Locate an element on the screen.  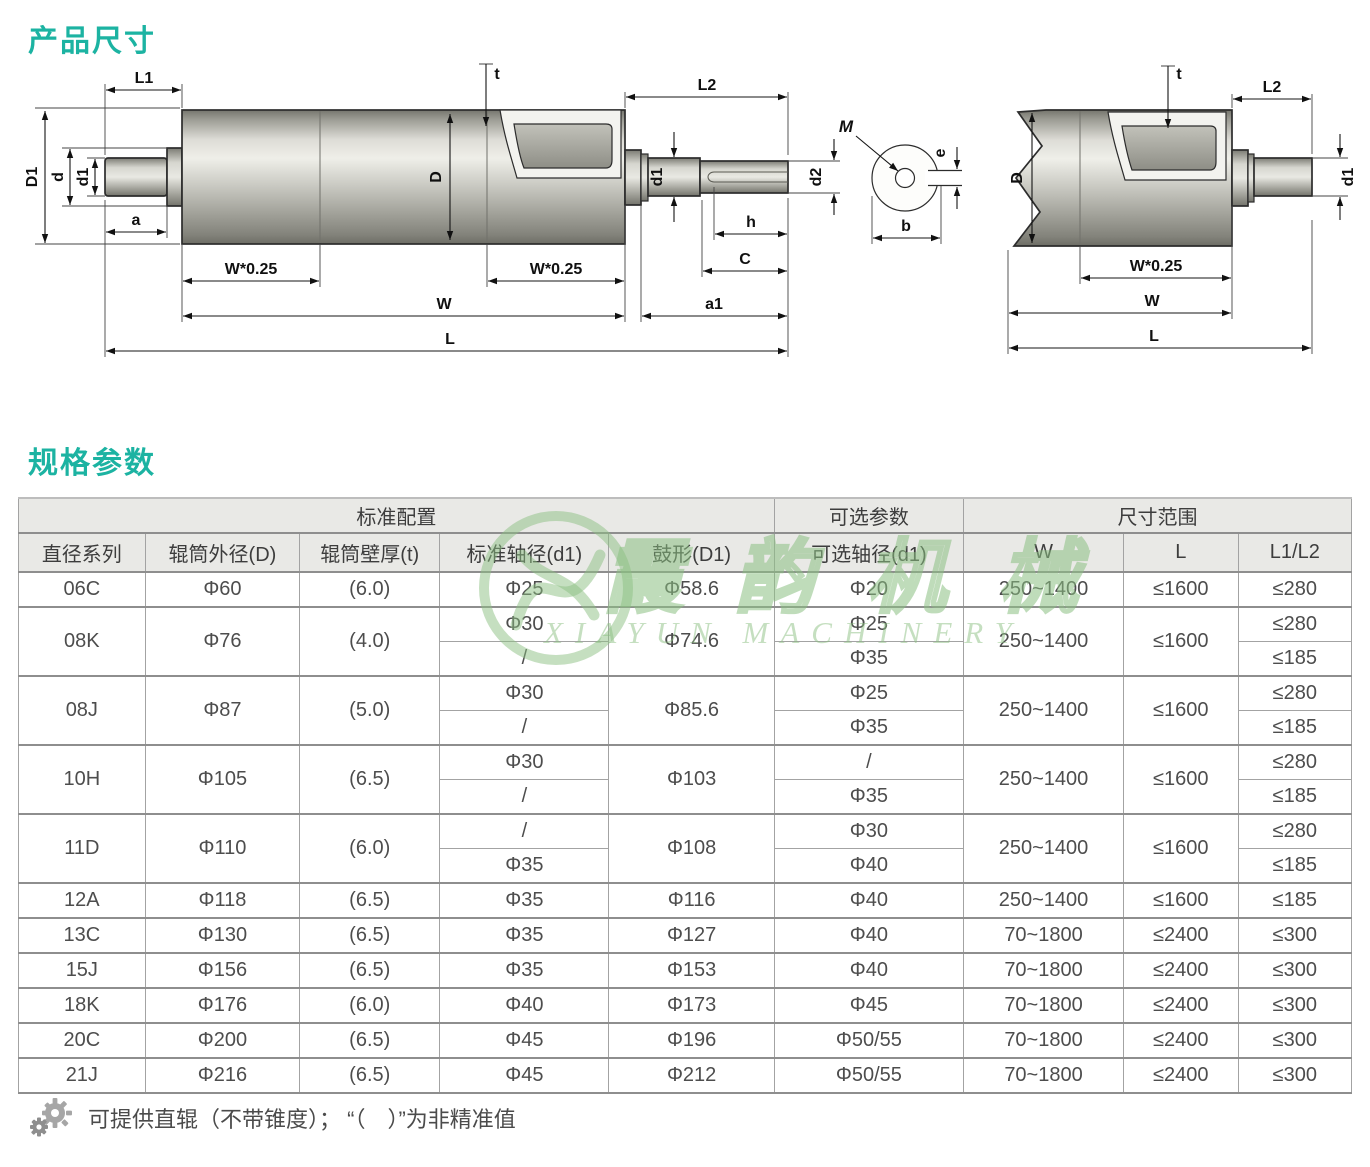
cell-outer-diameter: Φ216 is located at coordinates (222, 1075).